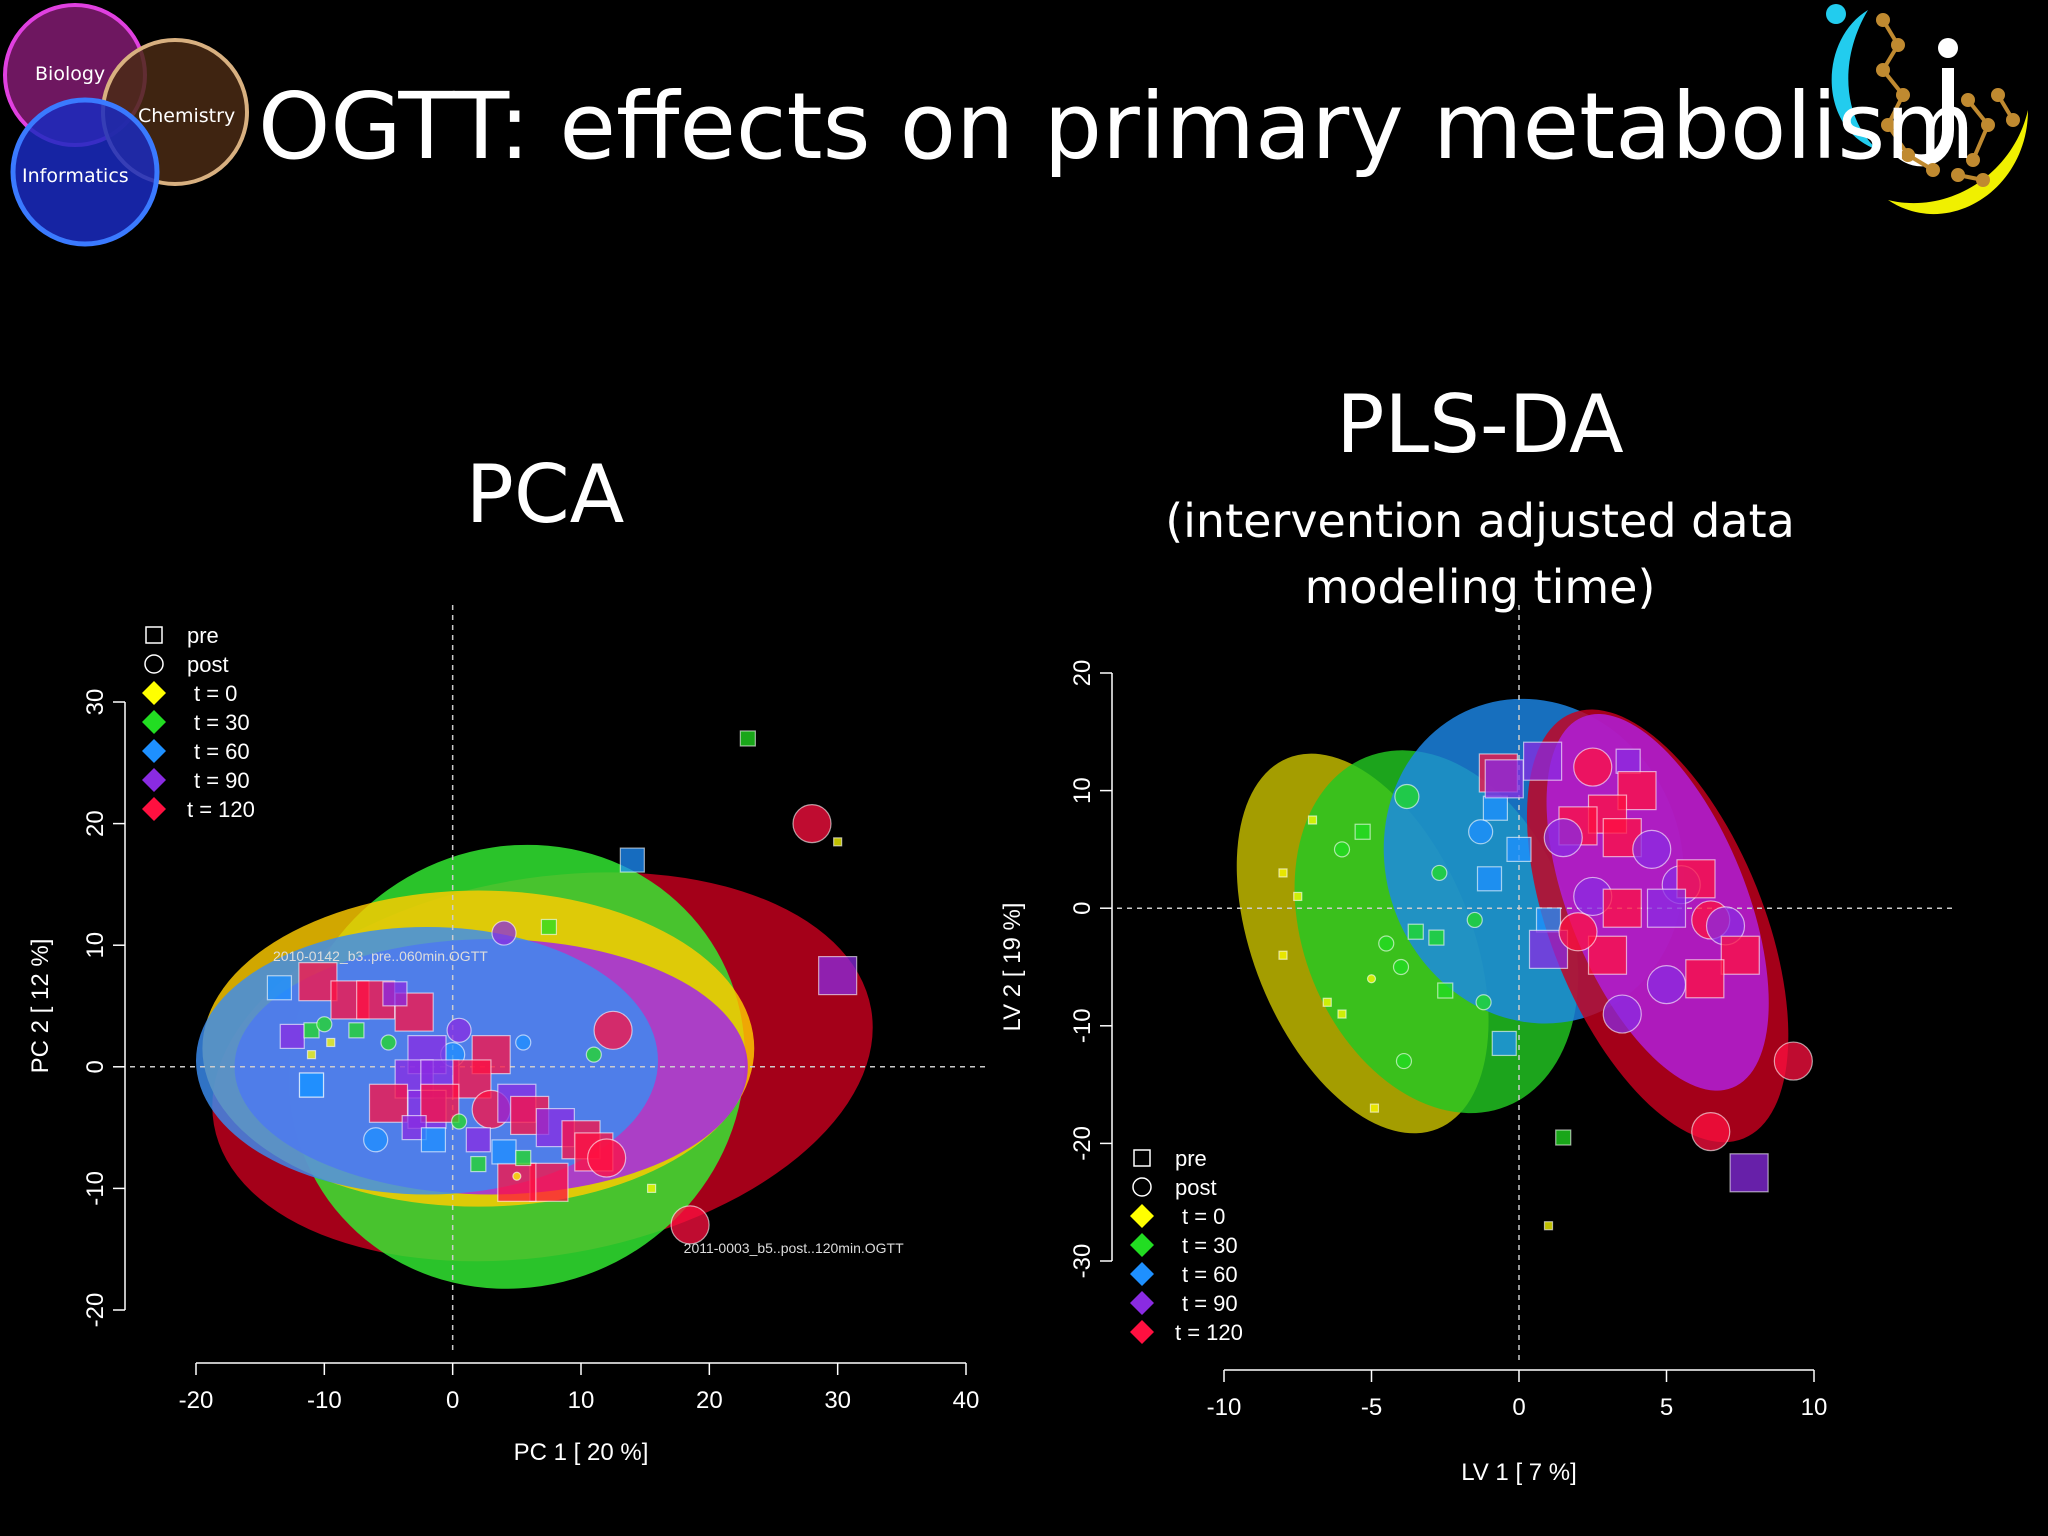  I want to click on pca-x-tick-label-0: -20, so click(196, 1400).